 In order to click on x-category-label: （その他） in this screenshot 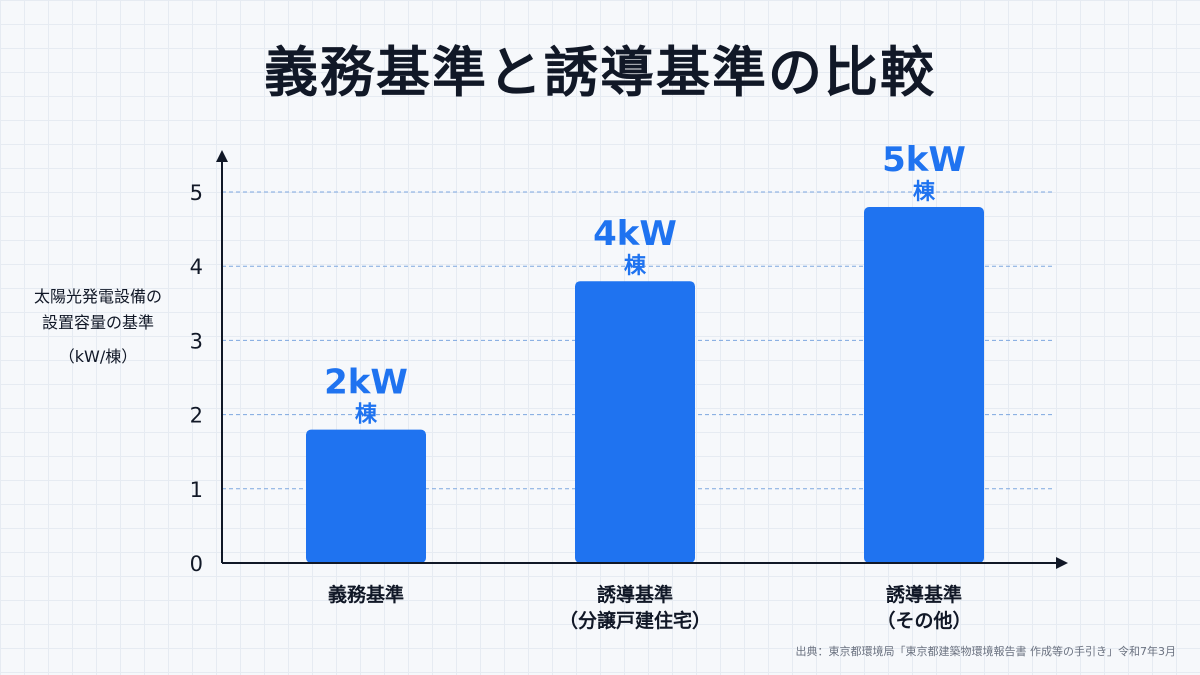, I will do `click(923, 620)`.